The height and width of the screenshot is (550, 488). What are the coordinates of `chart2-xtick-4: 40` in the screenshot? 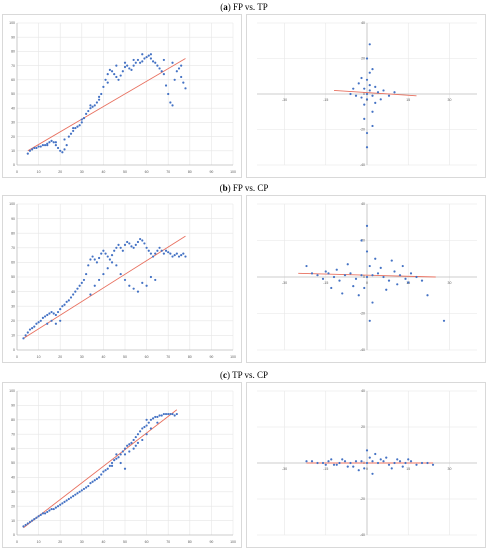 It's located at (103, 357).